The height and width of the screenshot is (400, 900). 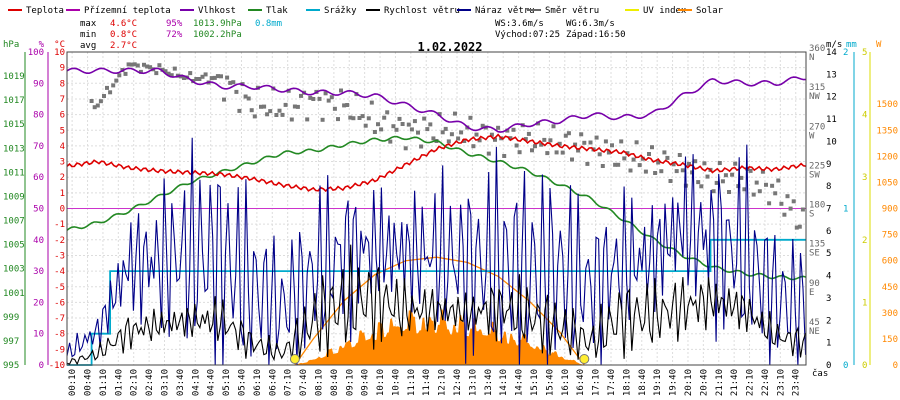 I want to click on sun-markers, so click(x=439, y=359).